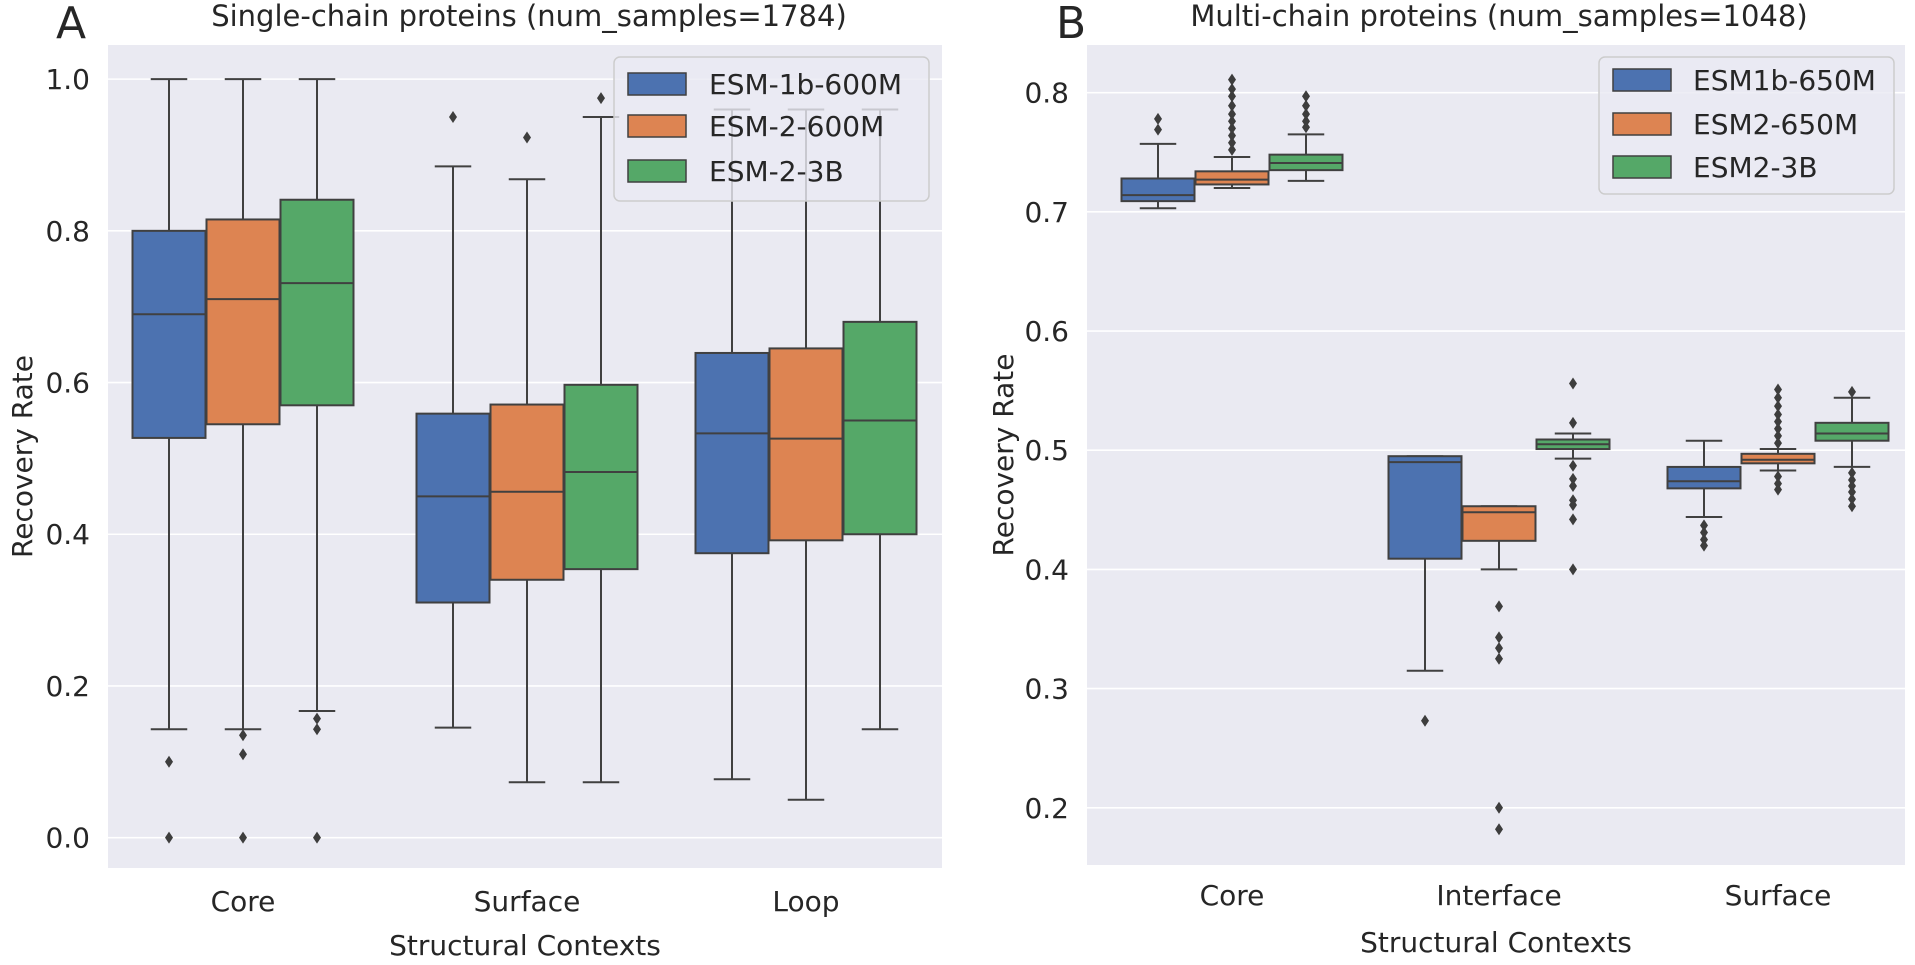  Describe the element at coordinates (776, 171) in the screenshot. I see `legend-entry: ESM-2-3B` at that location.